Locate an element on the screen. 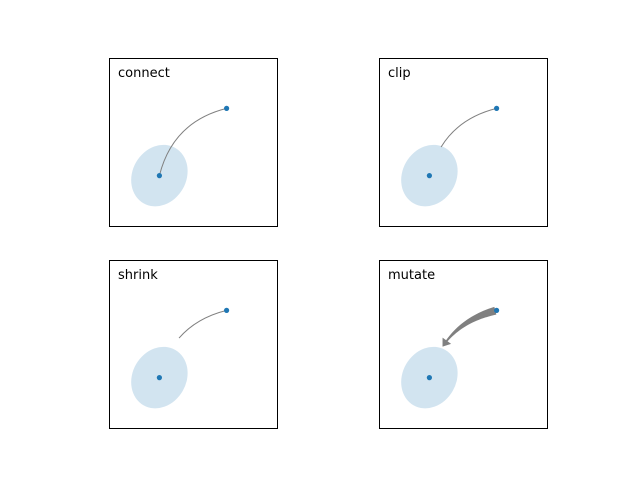  panel-label: connect is located at coordinates (144, 73).